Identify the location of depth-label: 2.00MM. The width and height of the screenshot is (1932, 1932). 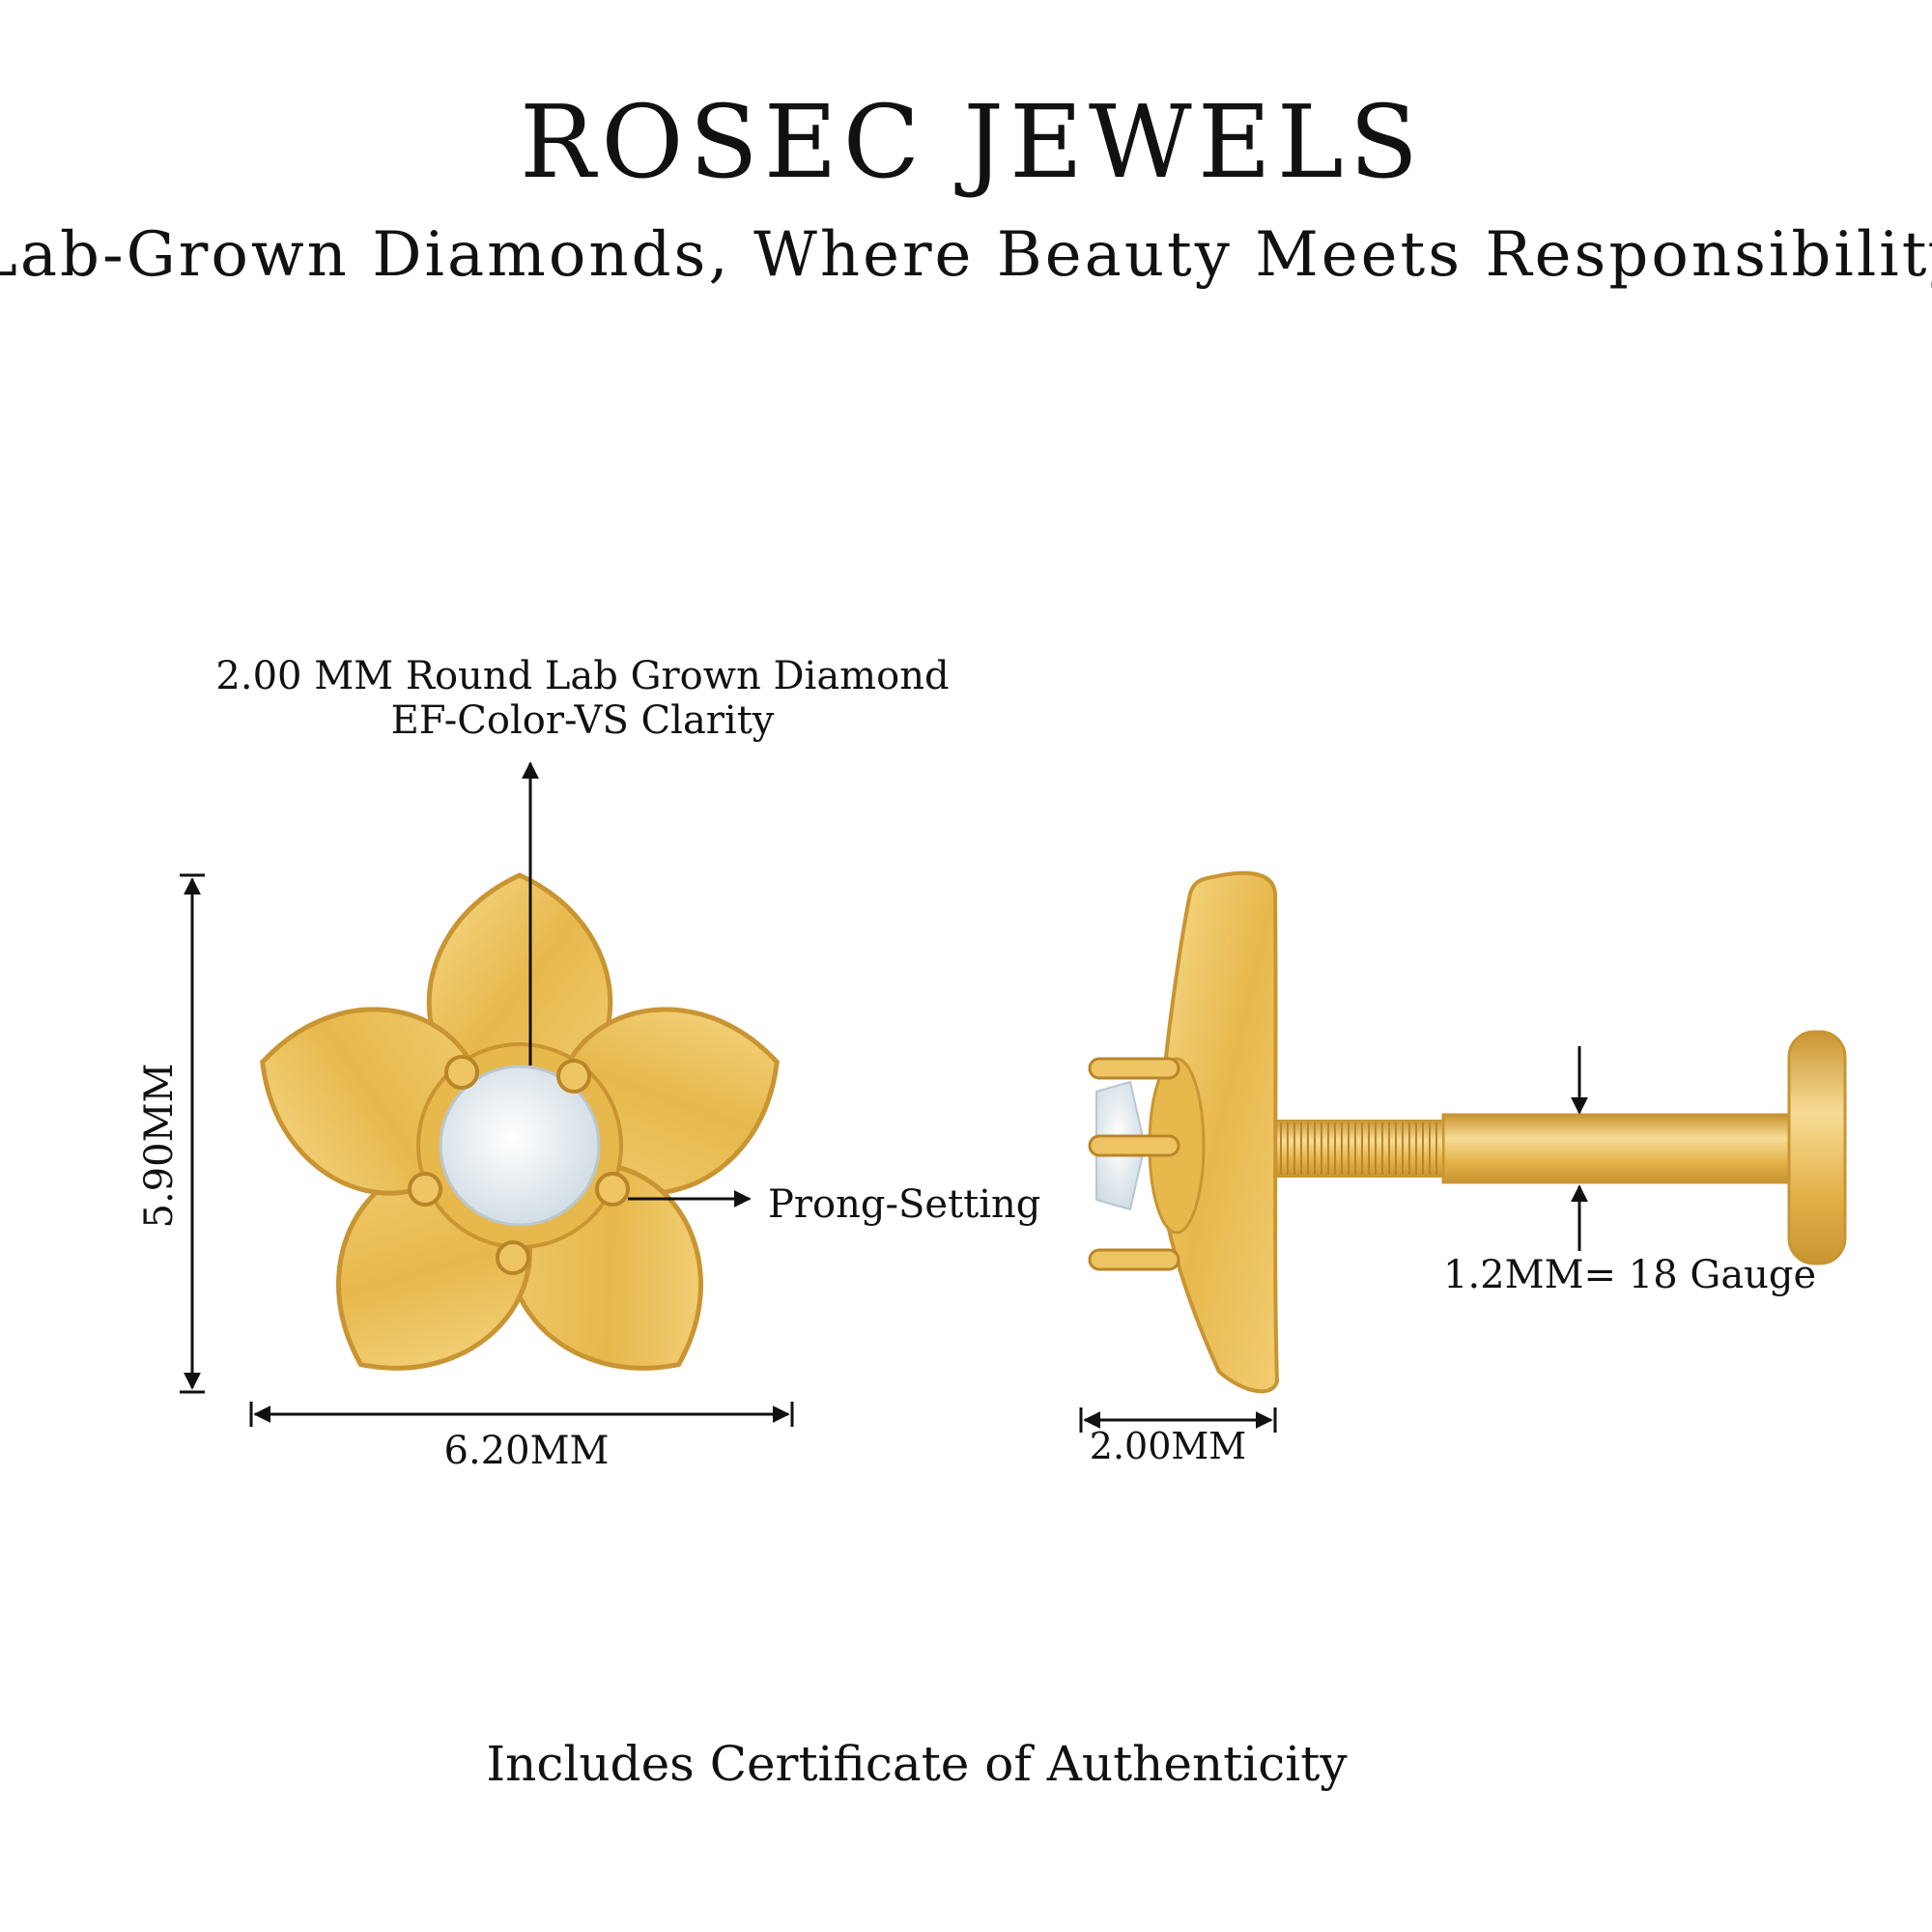
(1168, 1446).